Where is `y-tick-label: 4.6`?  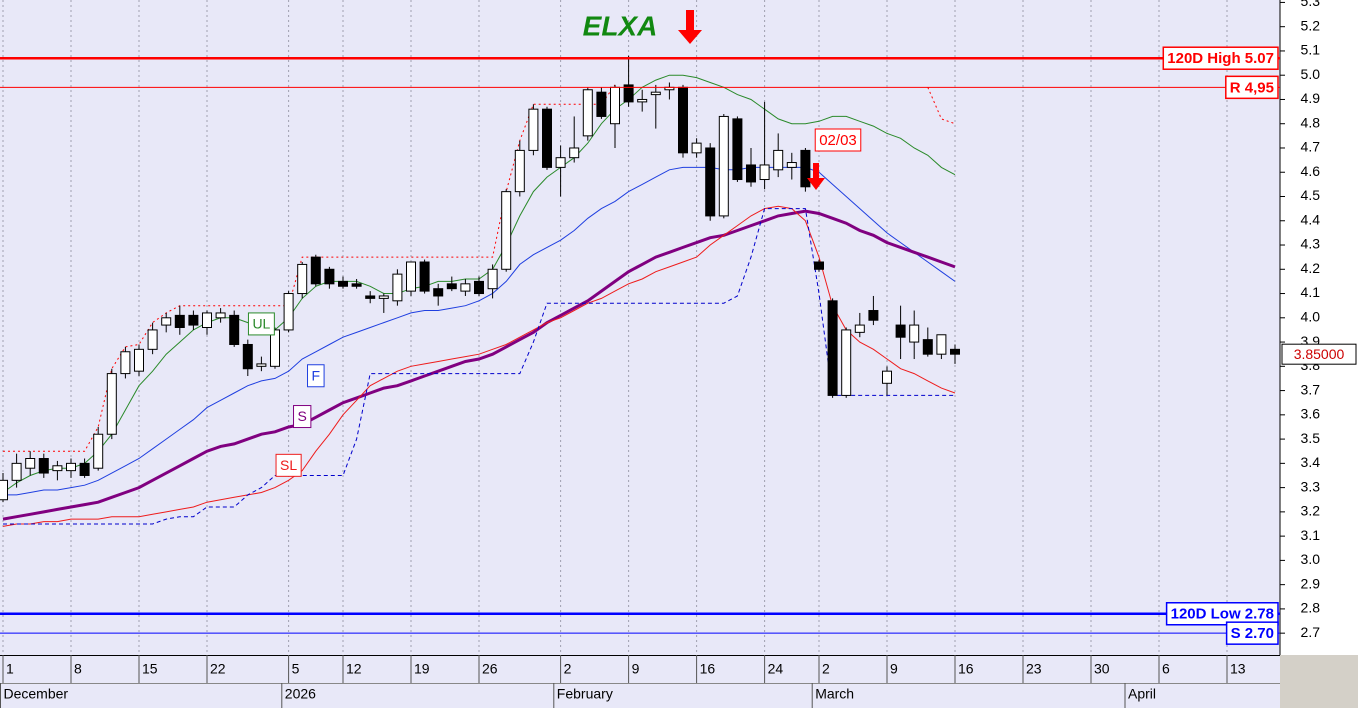 y-tick-label: 4.6 is located at coordinates (1311, 171).